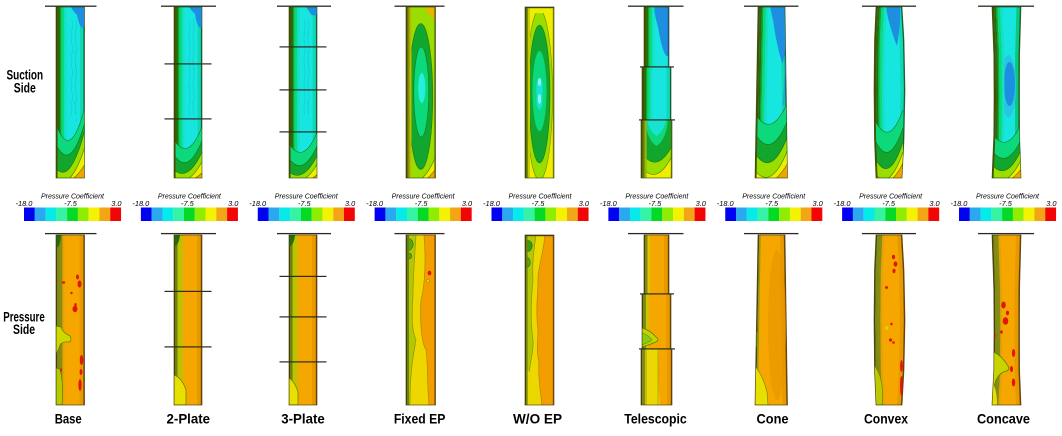 The height and width of the screenshot is (436, 1062). Describe the element at coordinates (68, 419) in the screenshot. I see `svg-text: Base` at that location.